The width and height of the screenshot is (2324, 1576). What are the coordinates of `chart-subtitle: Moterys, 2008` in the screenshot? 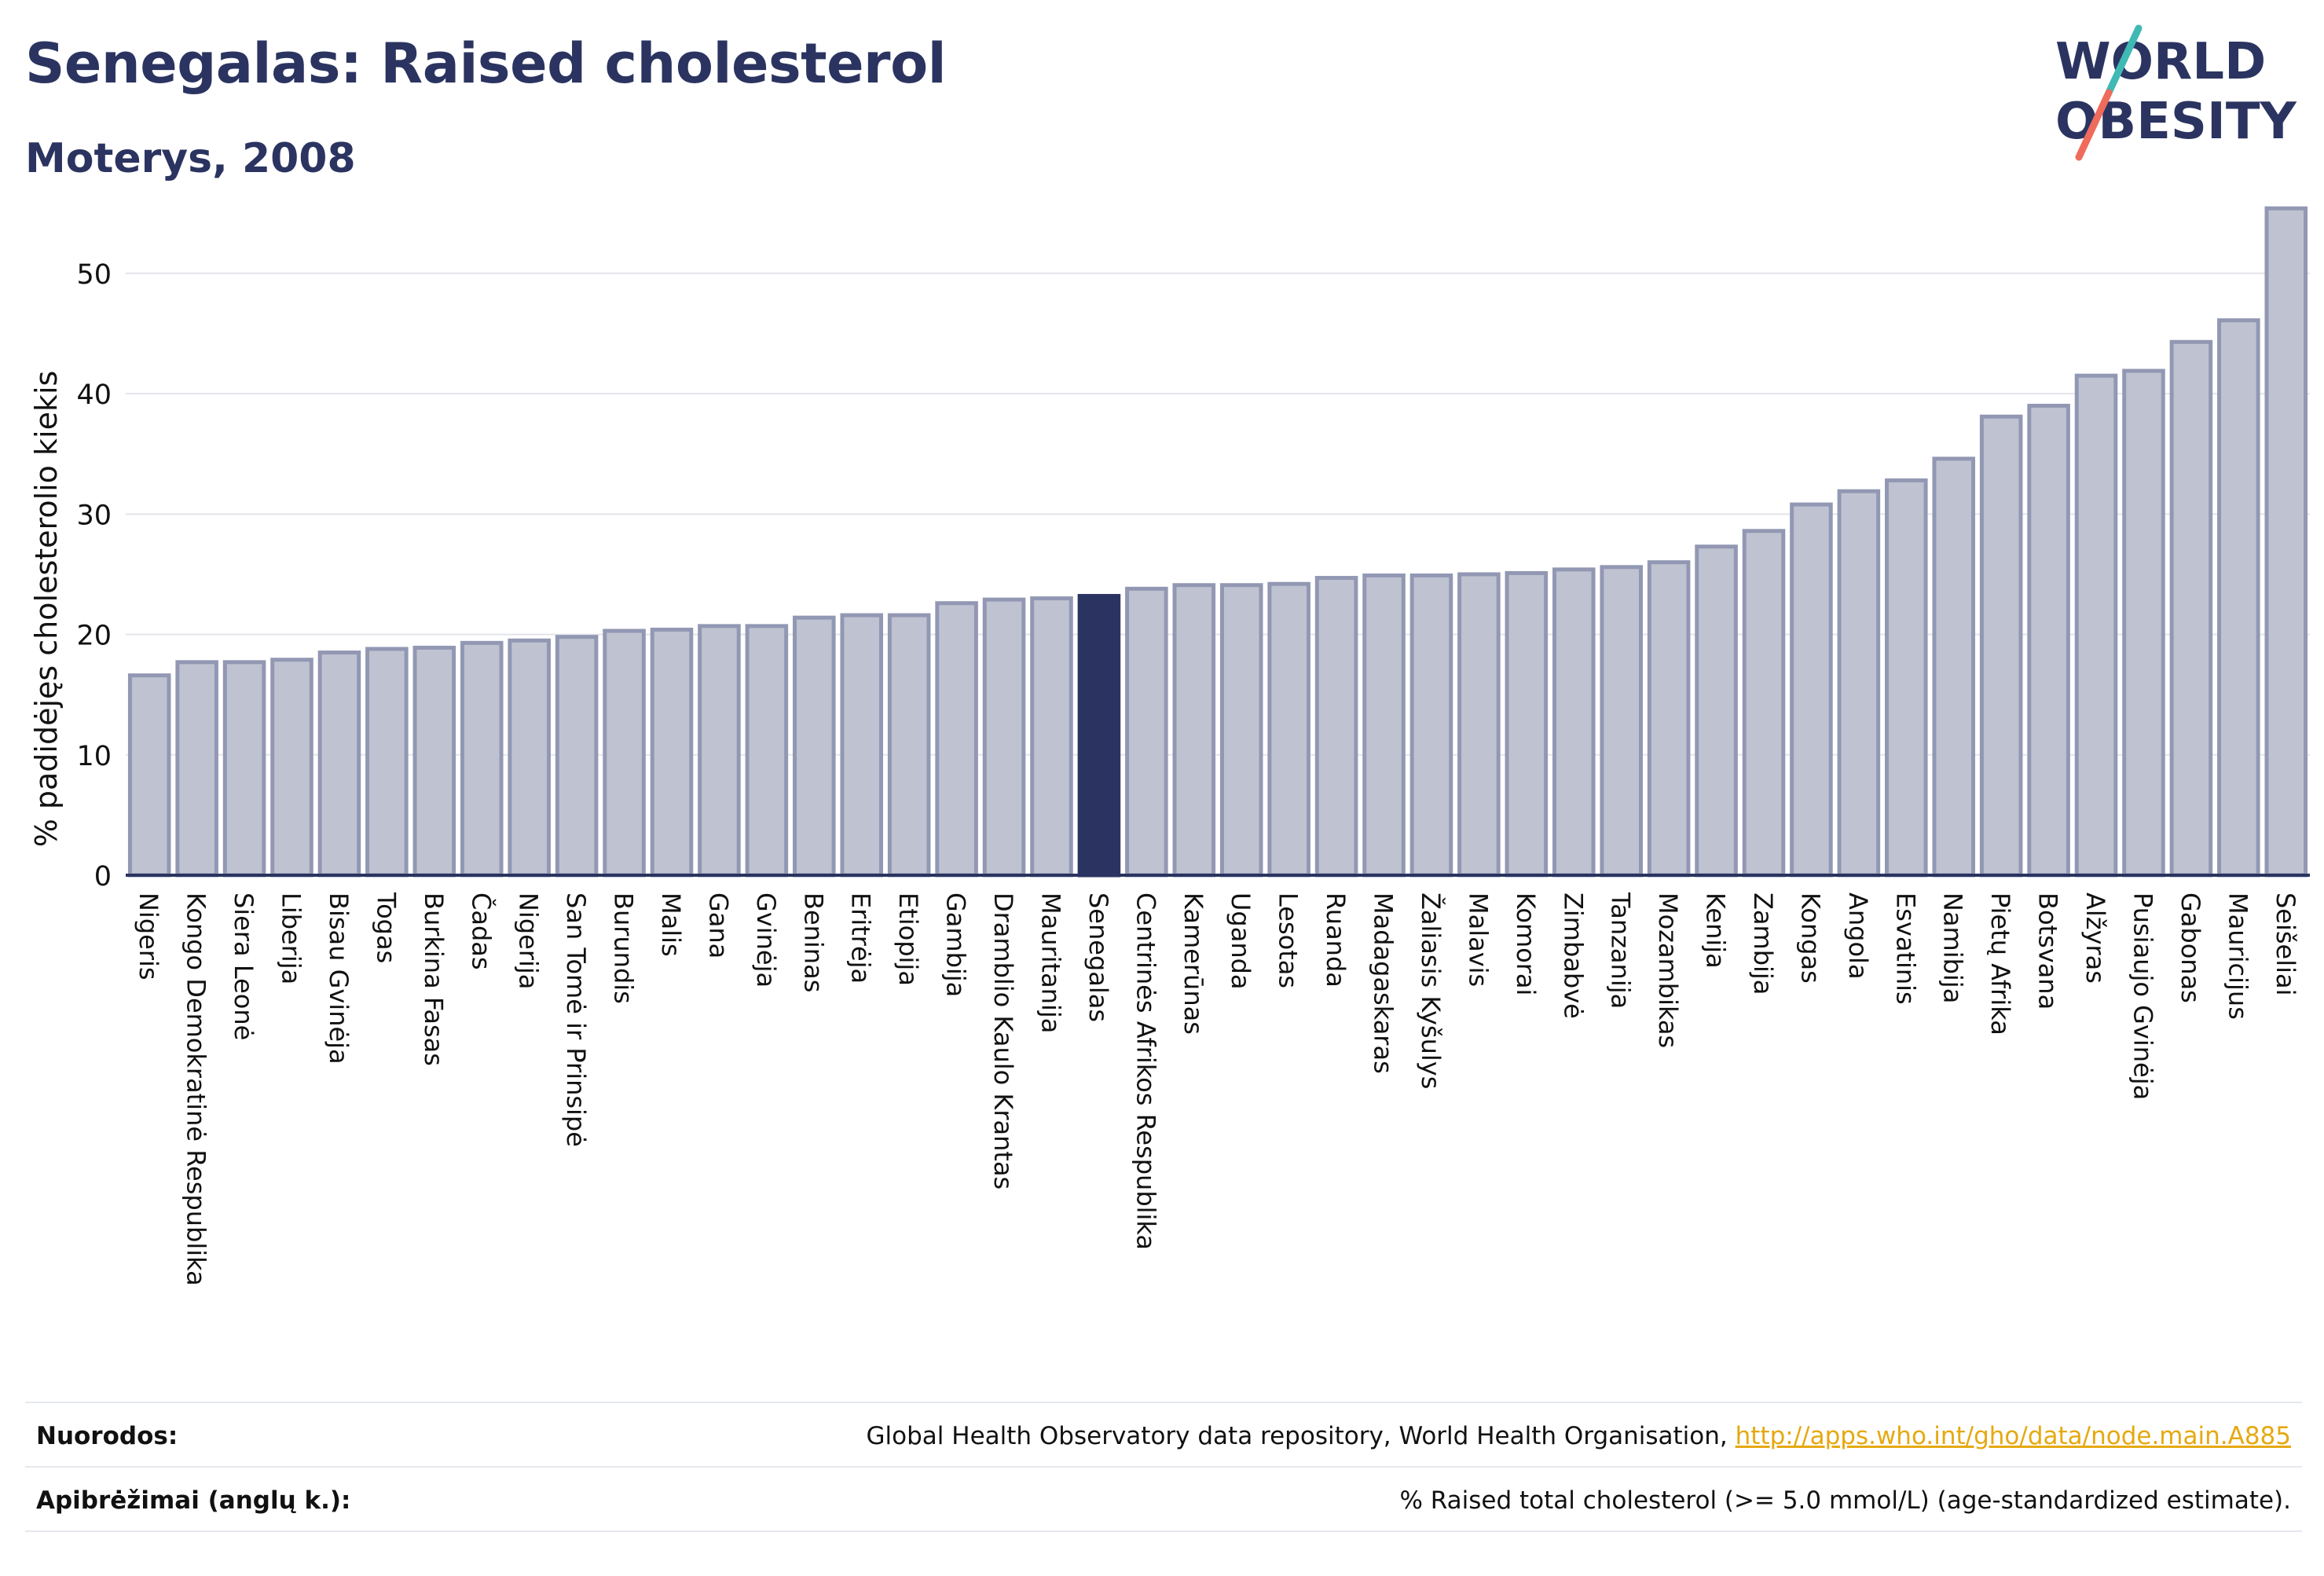 It's located at (190, 158).